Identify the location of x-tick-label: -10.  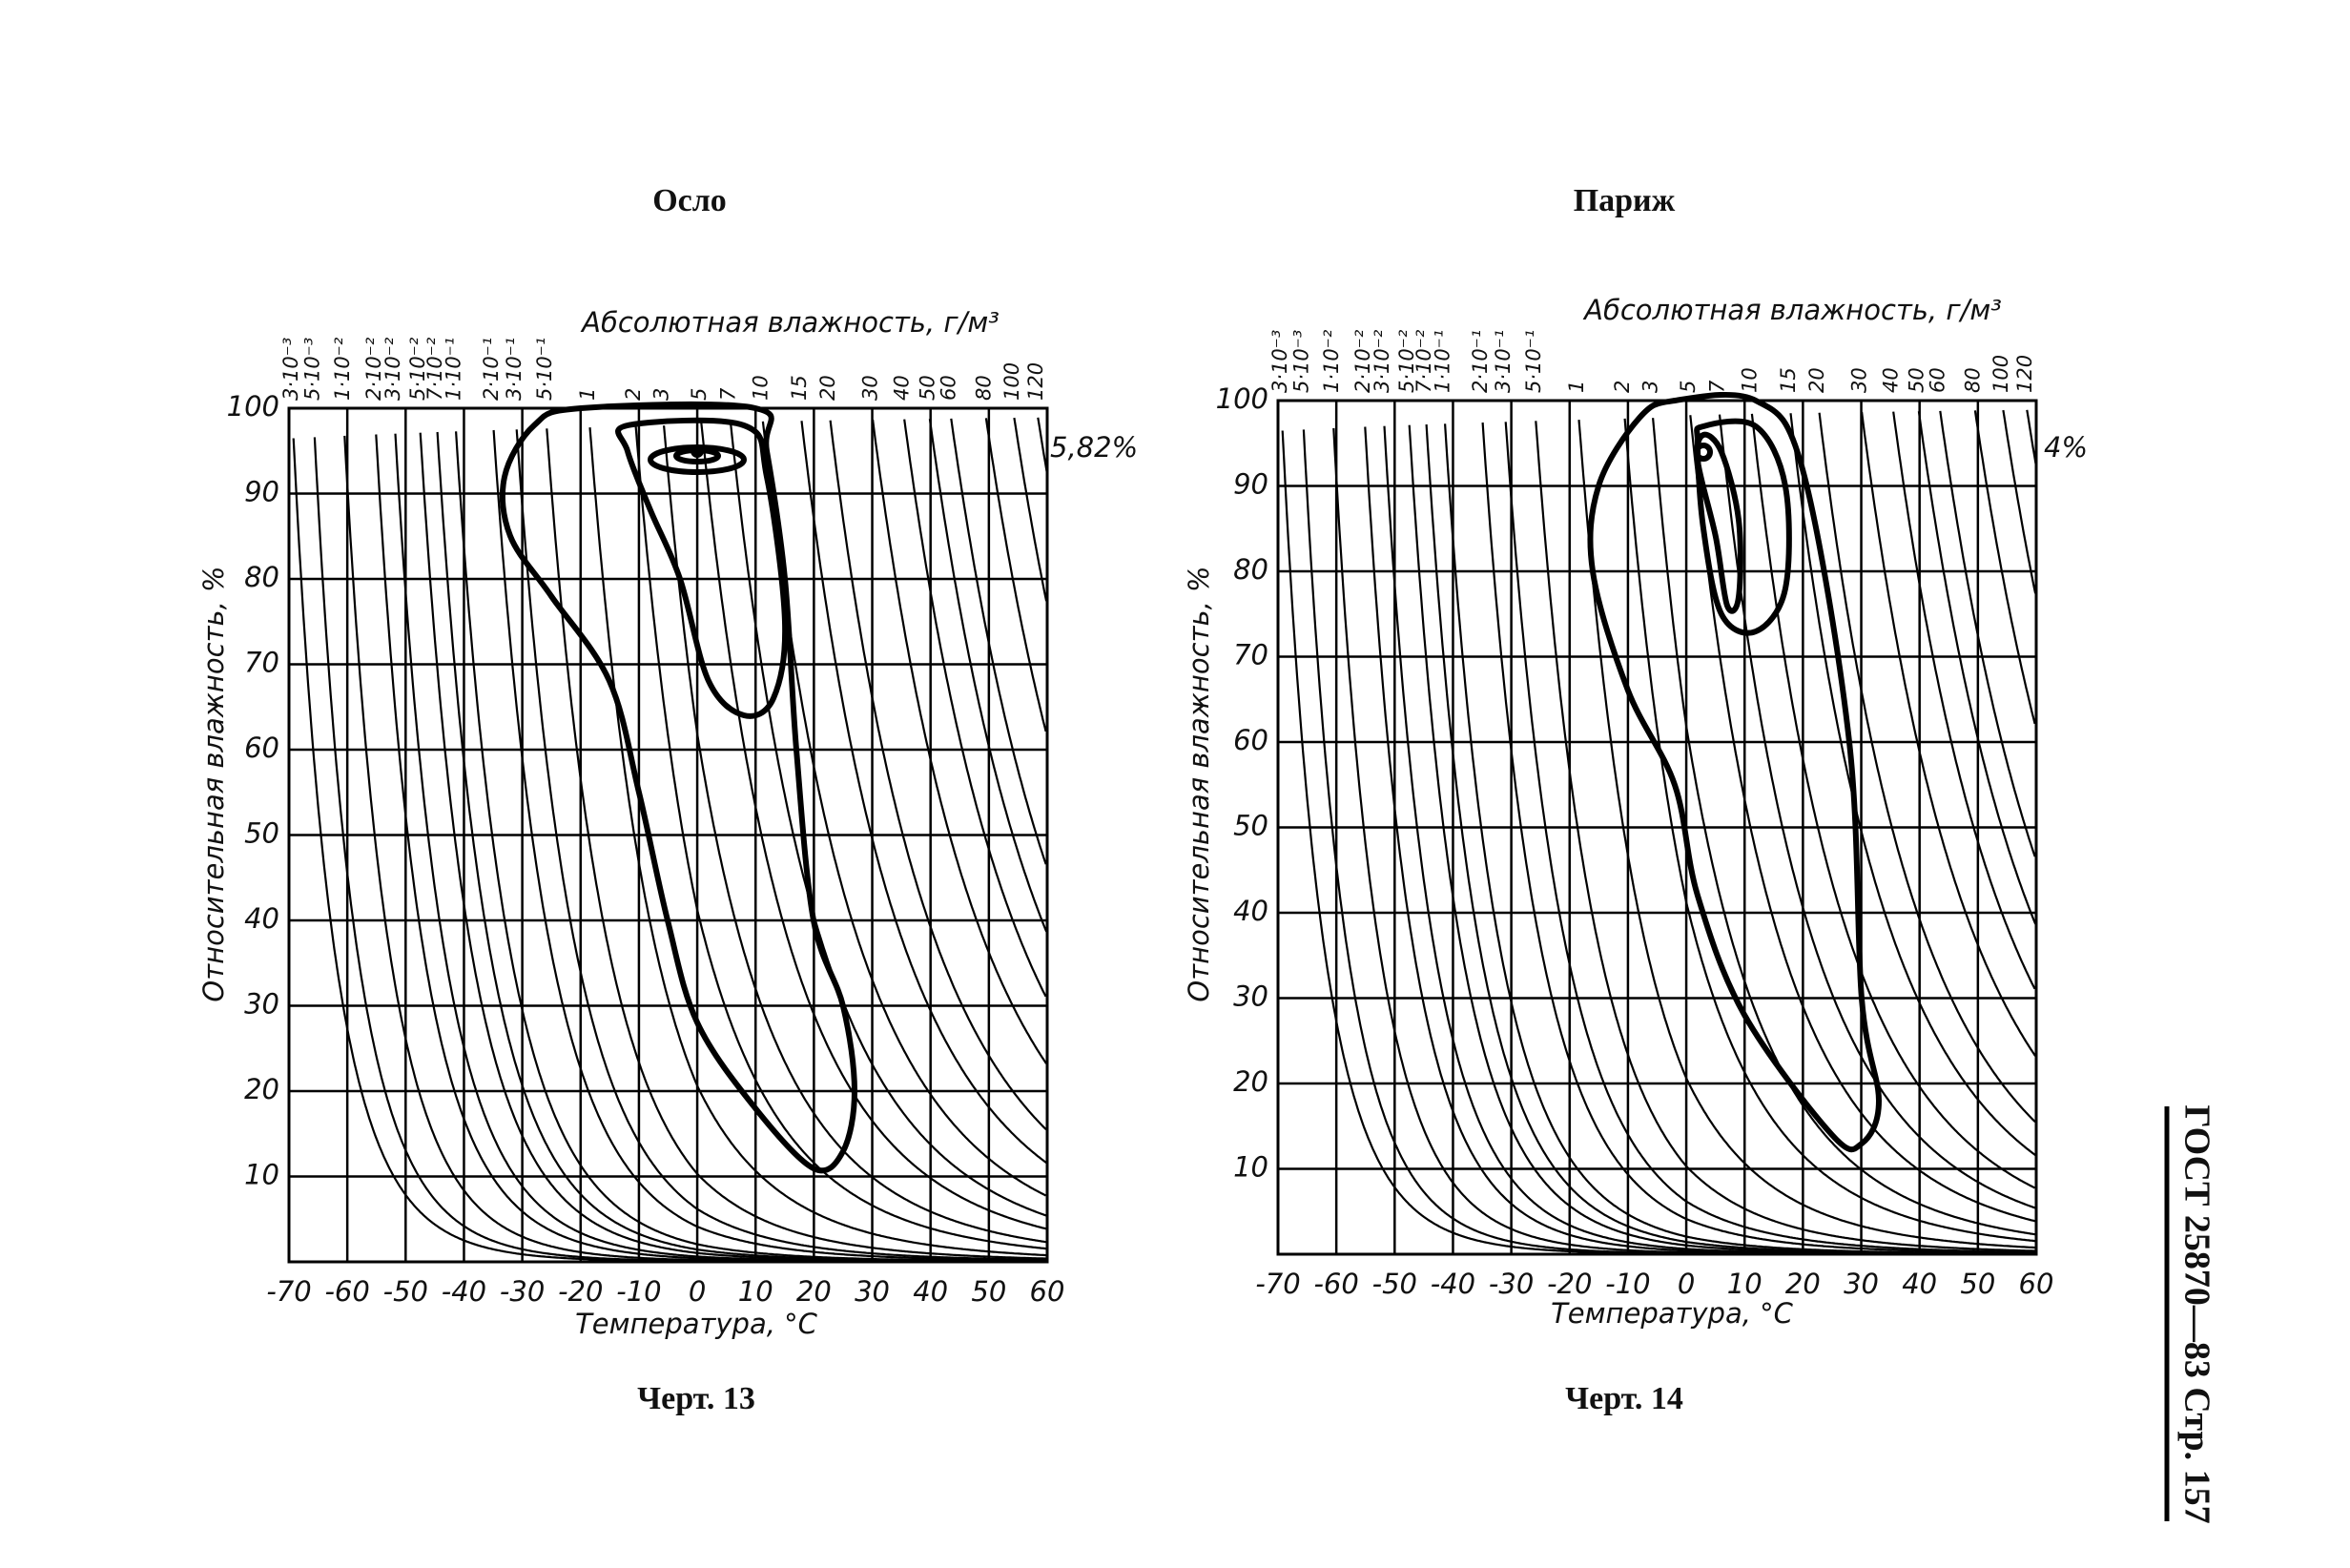
(1627, 1284).